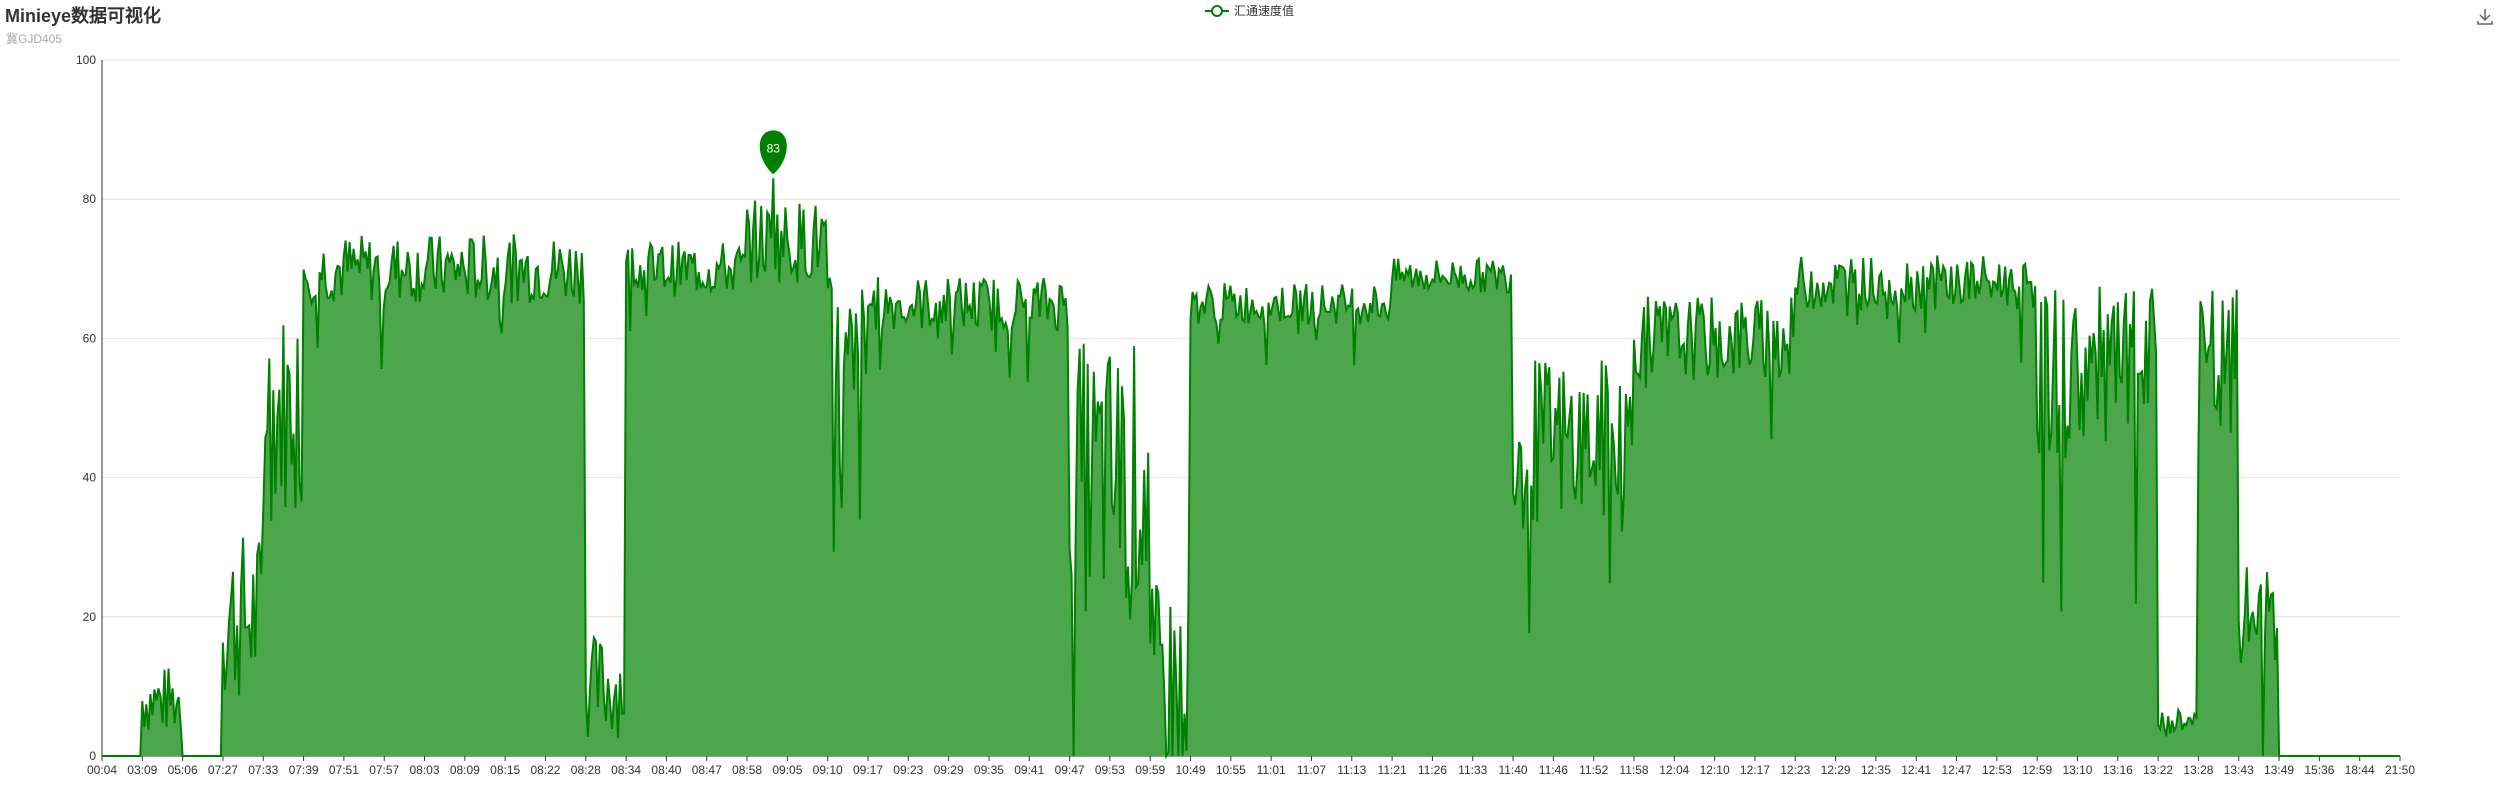  Describe the element at coordinates (747, 770) in the screenshot. I see `x-tick-label: 08:58` at that location.